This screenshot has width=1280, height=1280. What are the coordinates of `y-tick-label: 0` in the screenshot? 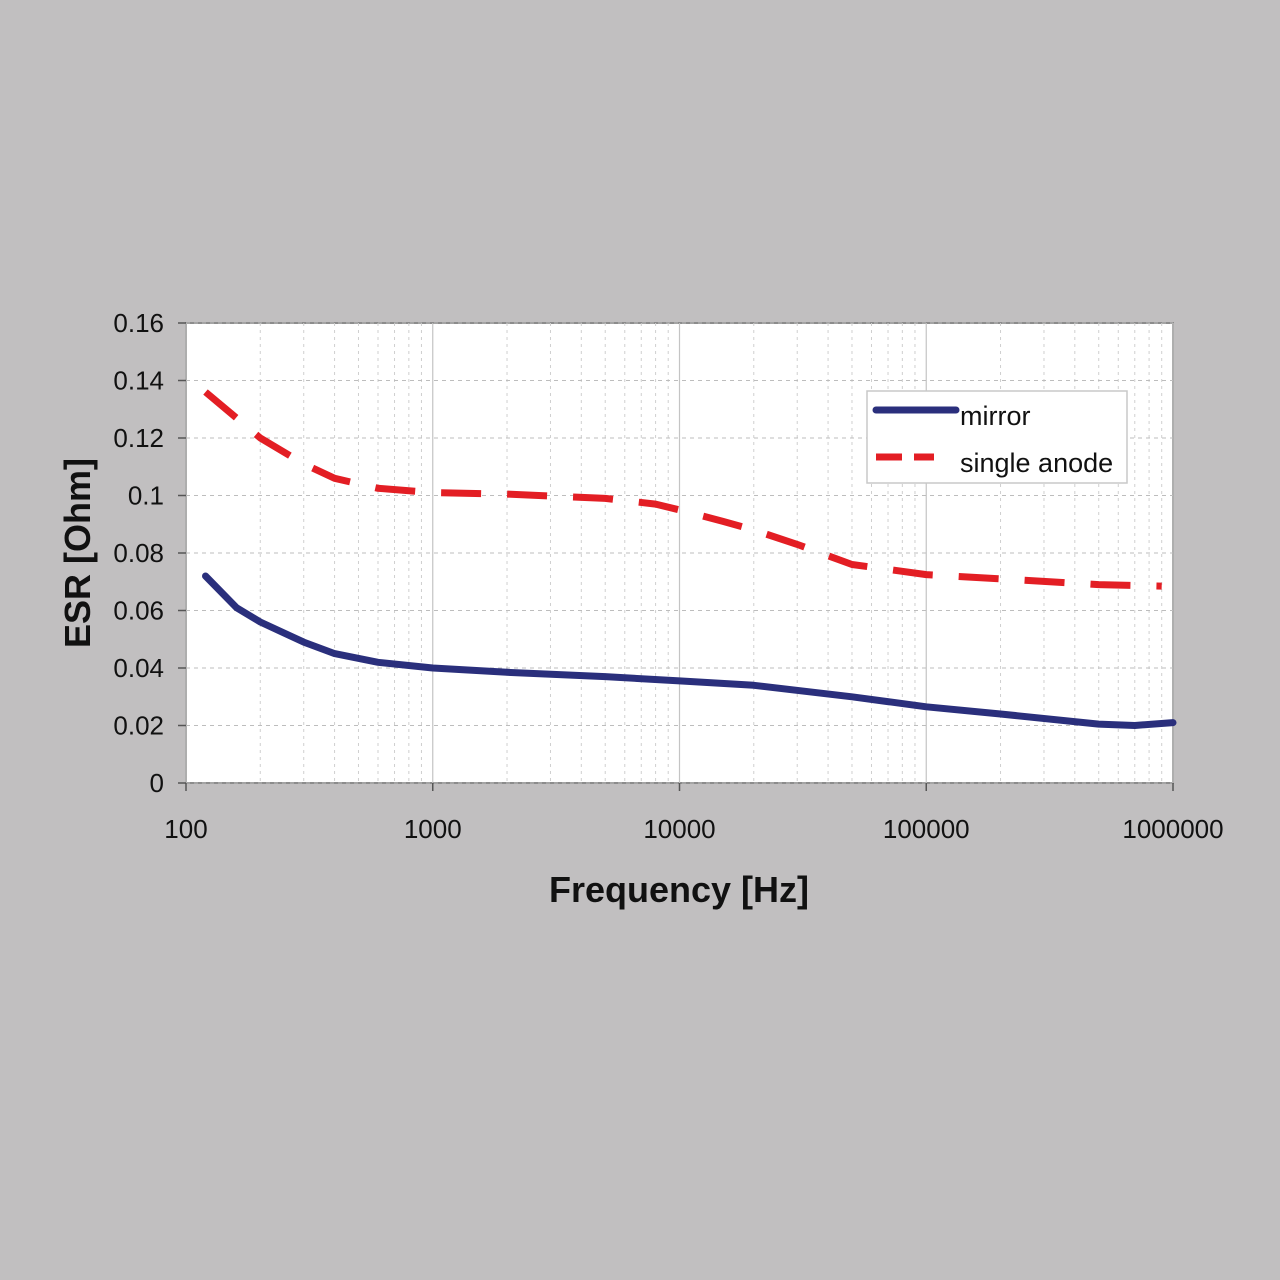 It's located at (157, 783).